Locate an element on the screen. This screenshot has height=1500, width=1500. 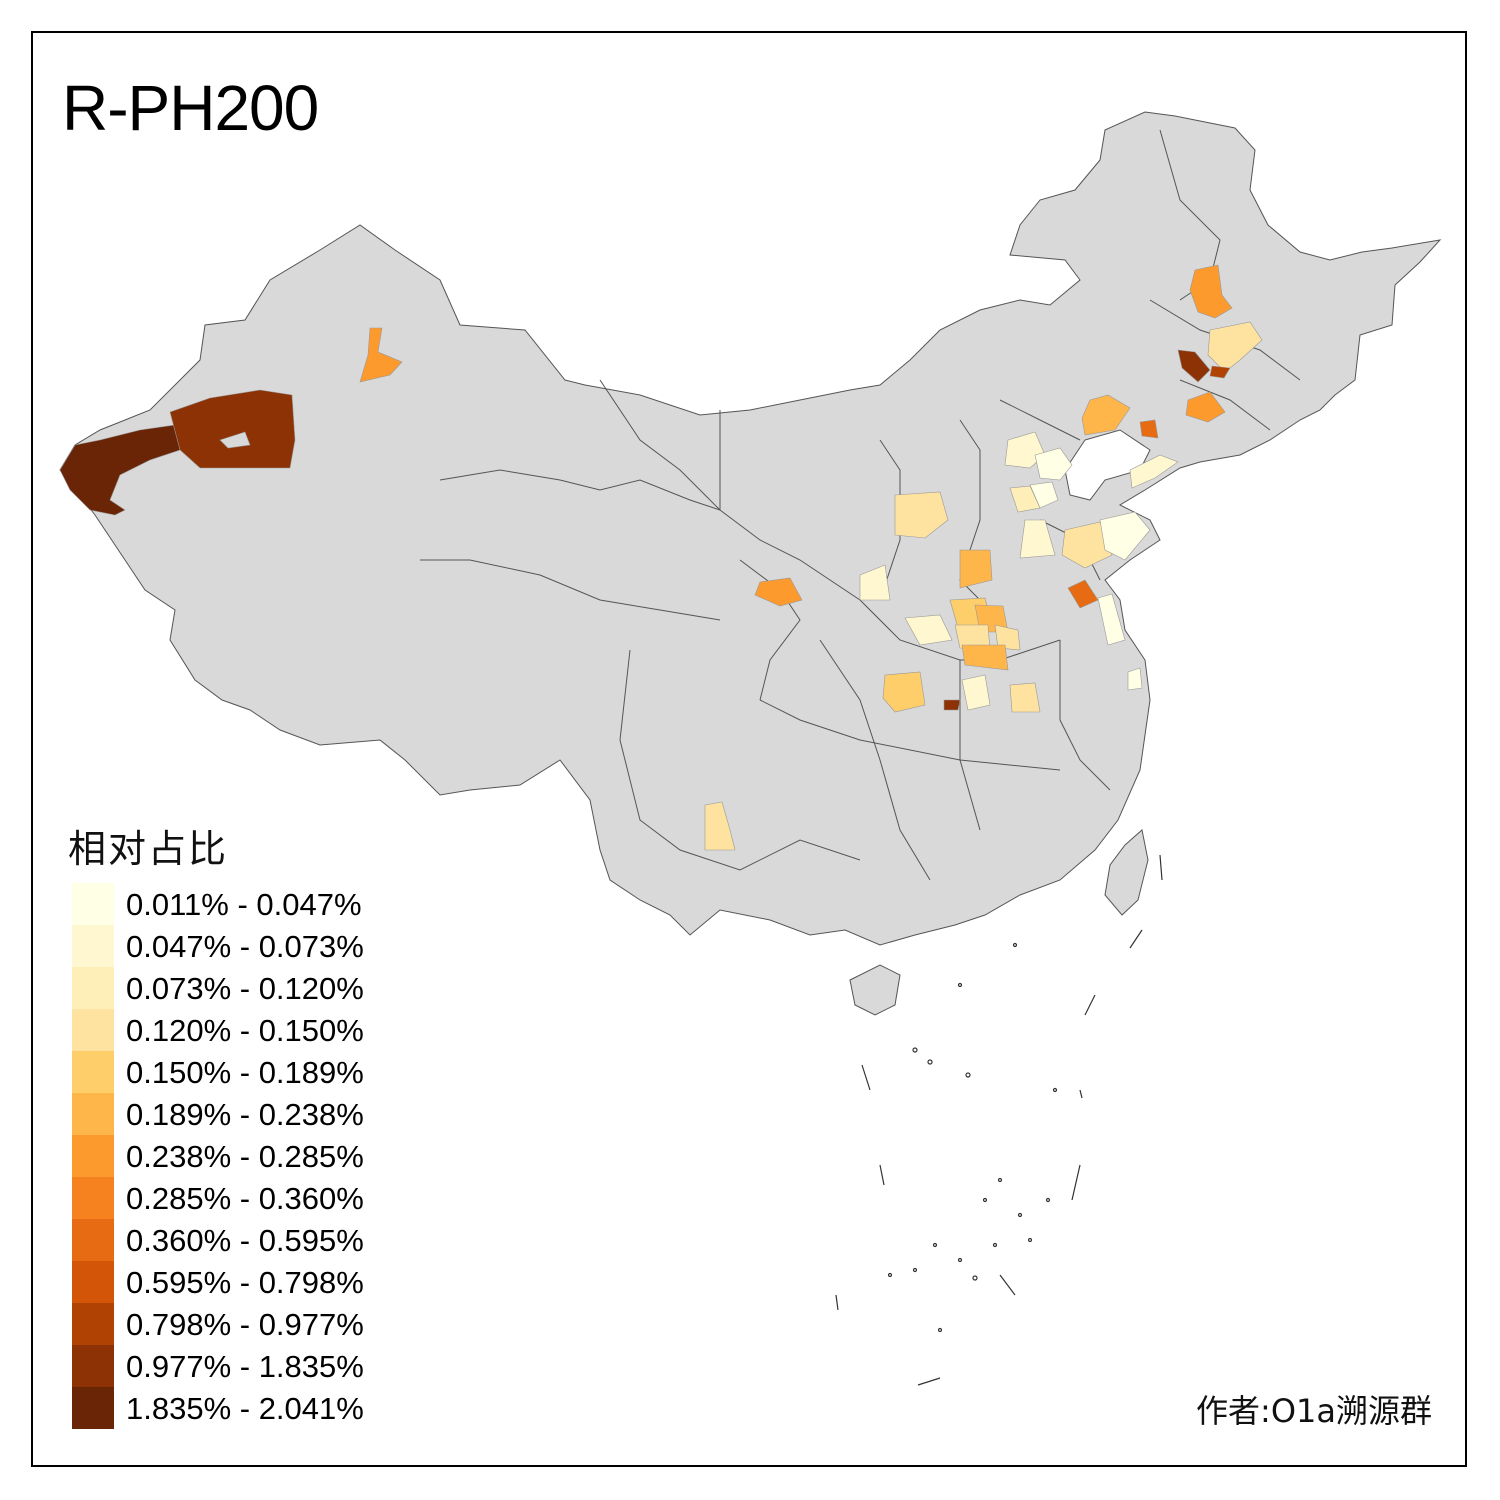
region-zhoukou is located at coordinates (1007, 637).